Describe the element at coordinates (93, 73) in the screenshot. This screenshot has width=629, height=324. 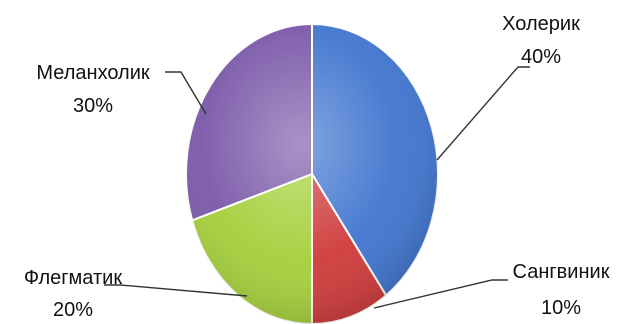
I see `label-melancholic-name: Меланхолик` at that location.